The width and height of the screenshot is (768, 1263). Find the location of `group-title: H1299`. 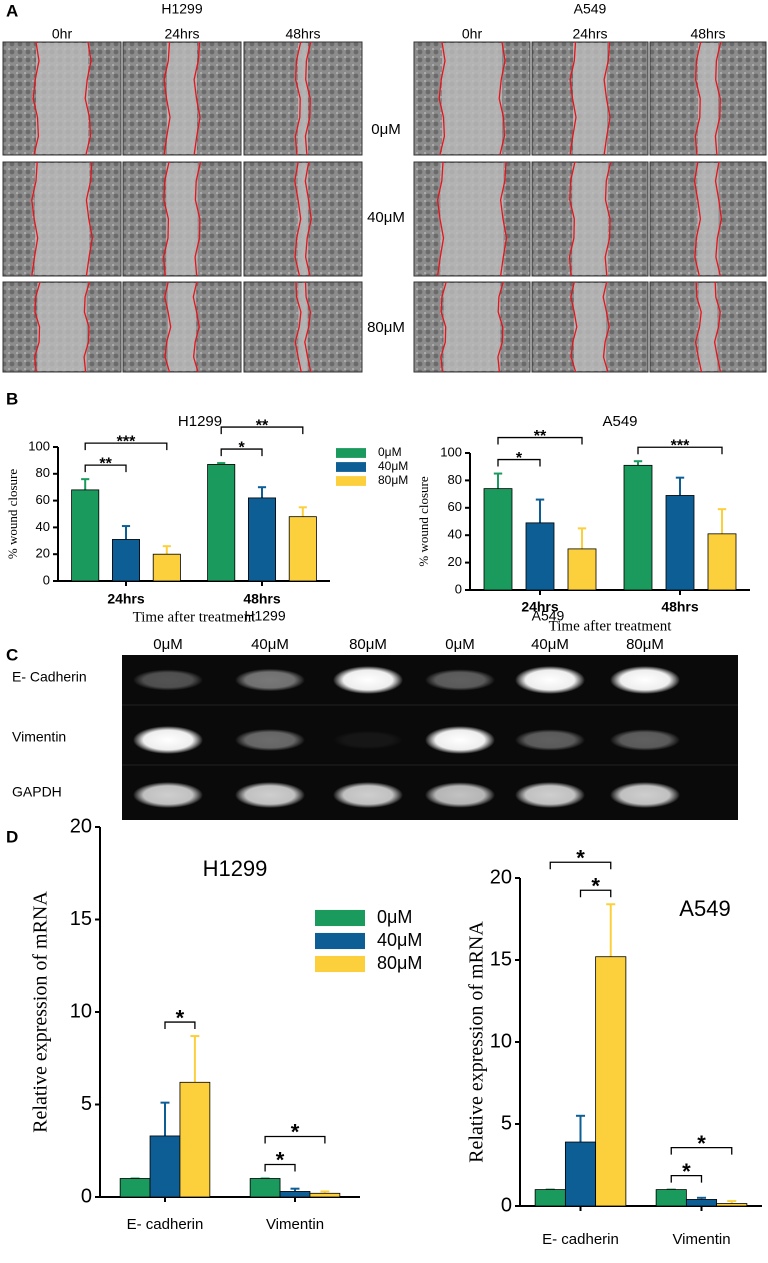

group-title: H1299 is located at coordinates (181, 9).